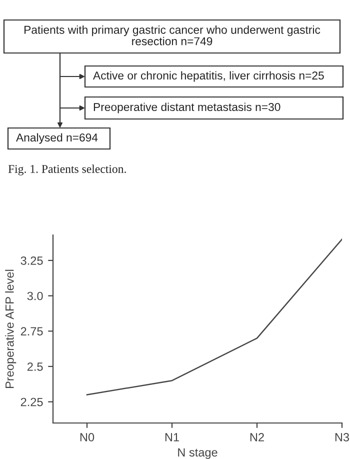 The width and height of the screenshot is (350, 459). Describe the element at coordinates (187, 108) in the screenshot. I see `text: Preoperative distant metastasis n=30` at that location.